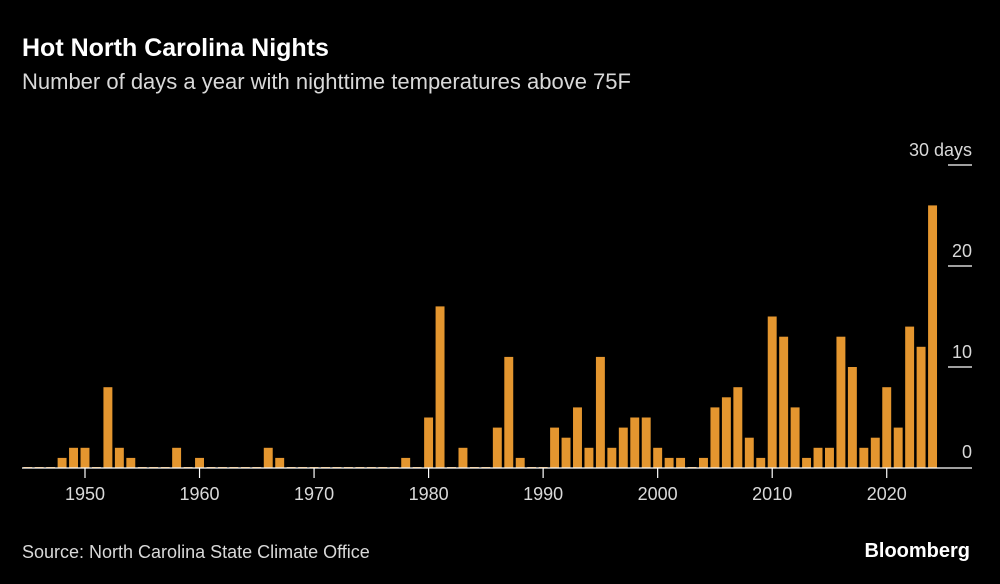 The height and width of the screenshot is (584, 1000). What do you see at coordinates (509, 412) in the screenshot?
I see `bar-1987` at bounding box center [509, 412].